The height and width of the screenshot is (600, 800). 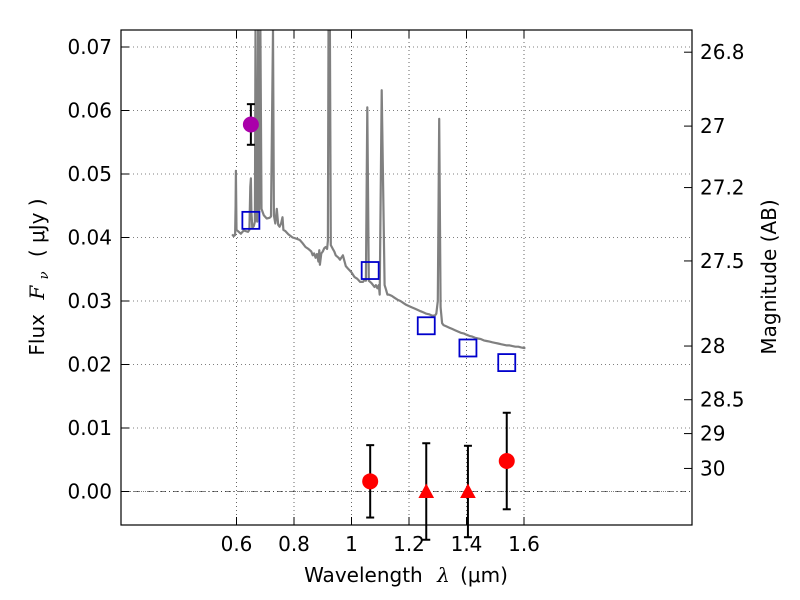 What do you see at coordinates (712, 434) in the screenshot?
I see `y2-tick-label: 29` at bounding box center [712, 434].